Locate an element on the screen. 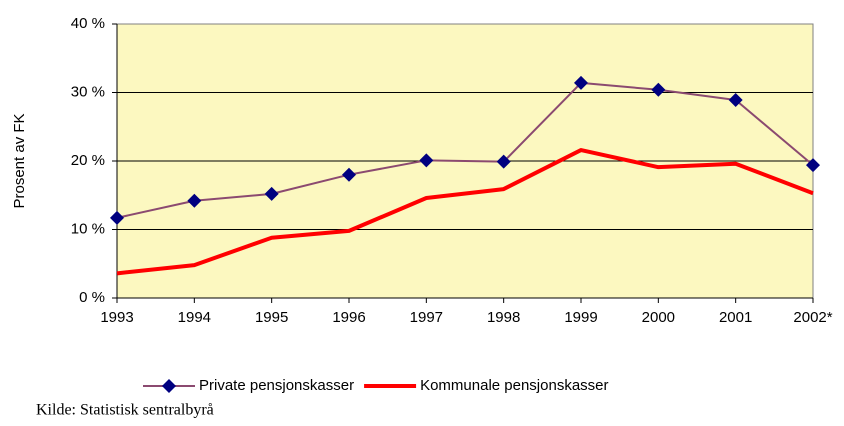  x-tick-label: 1997 is located at coordinates (426, 317).